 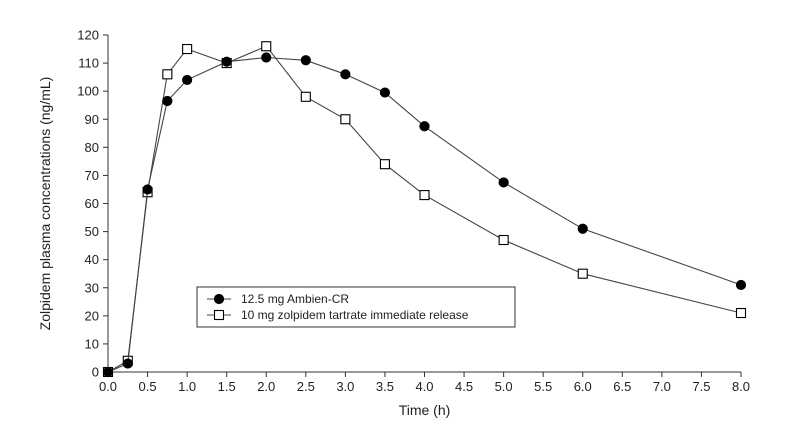 What do you see at coordinates (425, 410) in the screenshot?
I see `x-axis-title: Time (h)` at bounding box center [425, 410].